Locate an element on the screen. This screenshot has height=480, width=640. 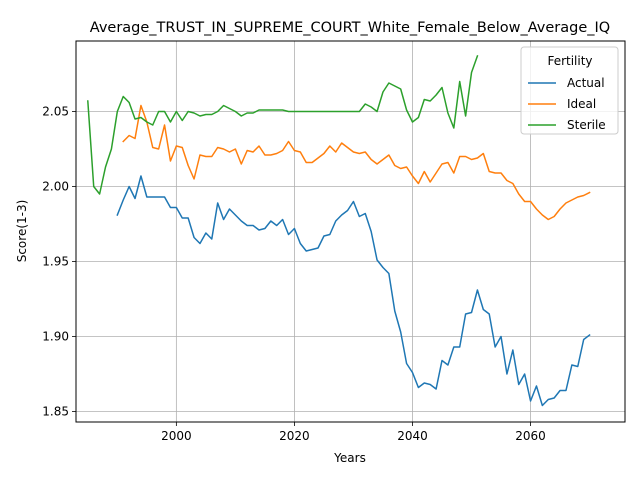
x-tick-label: 2040 is located at coordinates (412, 436).